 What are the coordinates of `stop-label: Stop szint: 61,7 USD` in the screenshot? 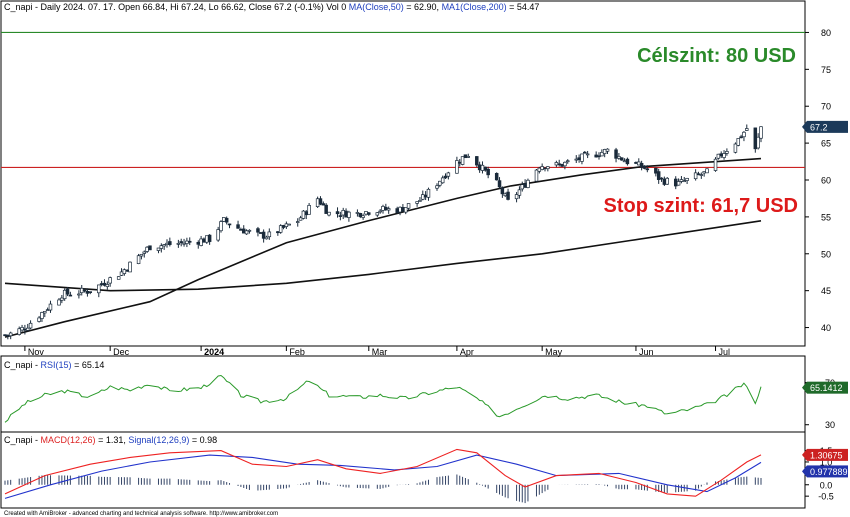 It's located at (701, 206).